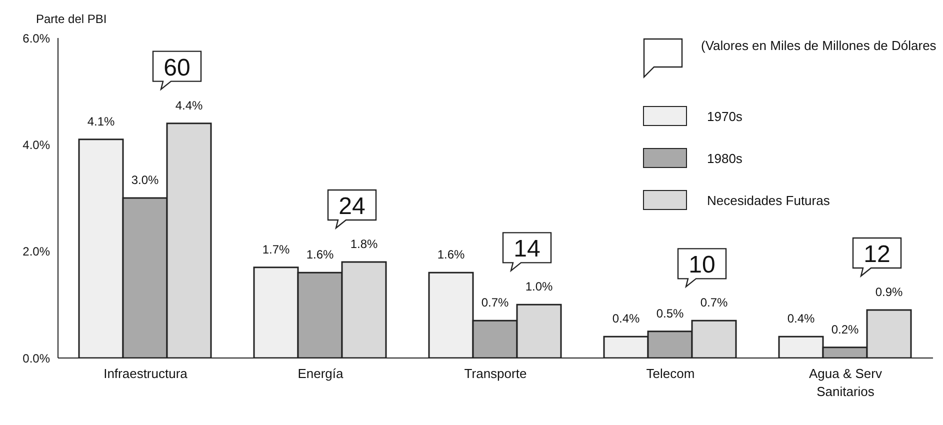 The image size is (943, 425). What do you see at coordinates (364, 244) in the screenshot?
I see `data-label: 1.8%` at bounding box center [364, 244].